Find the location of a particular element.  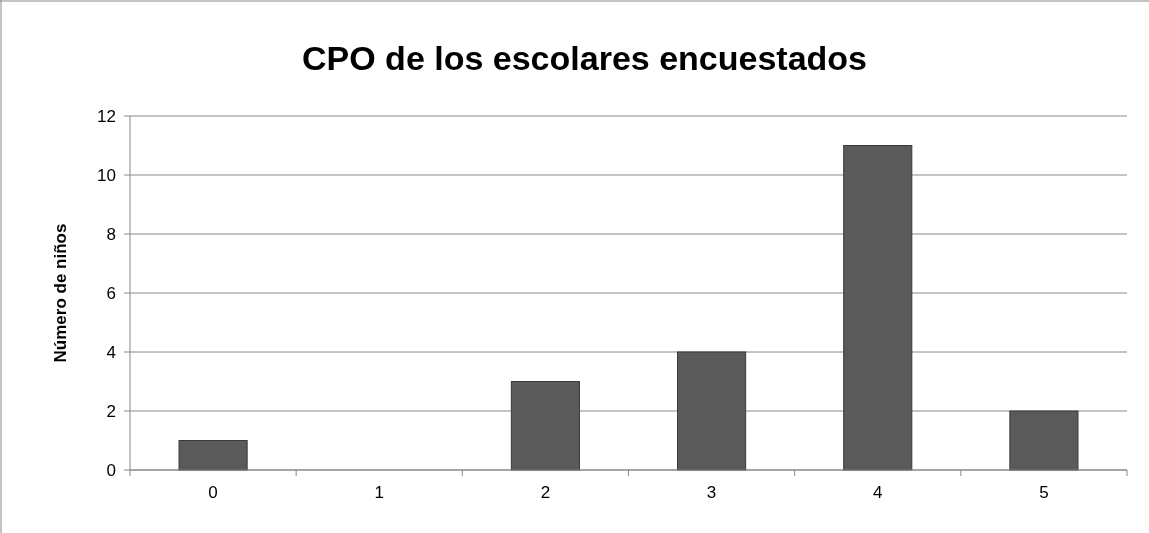

x-tick-label: 0 is located at coordinates (213, 492).